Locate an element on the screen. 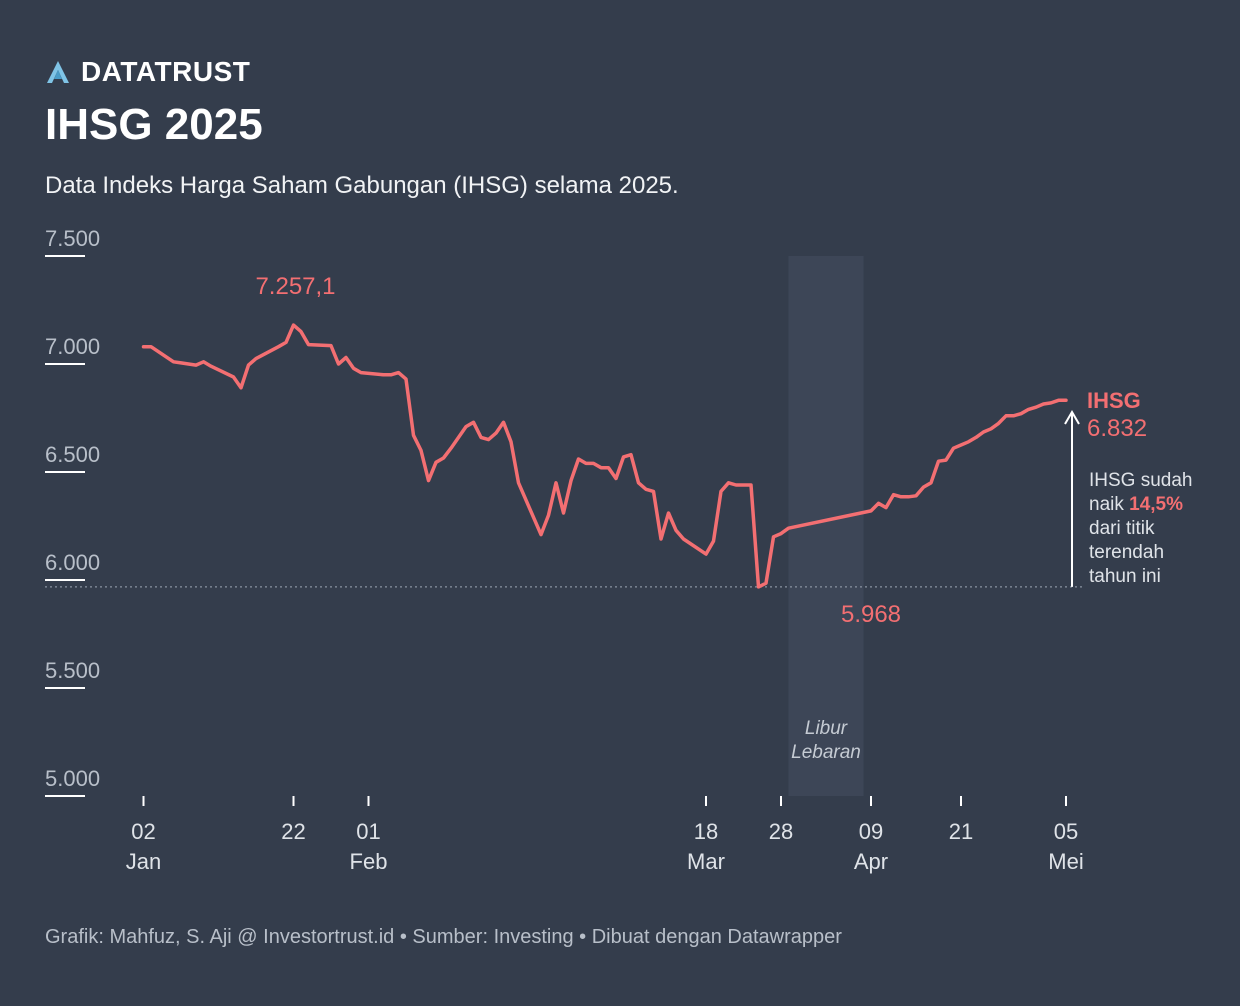 This screenshot has height=1006, width=1240. y-tick-label: 5.000 is located at coordinates (72, 778).